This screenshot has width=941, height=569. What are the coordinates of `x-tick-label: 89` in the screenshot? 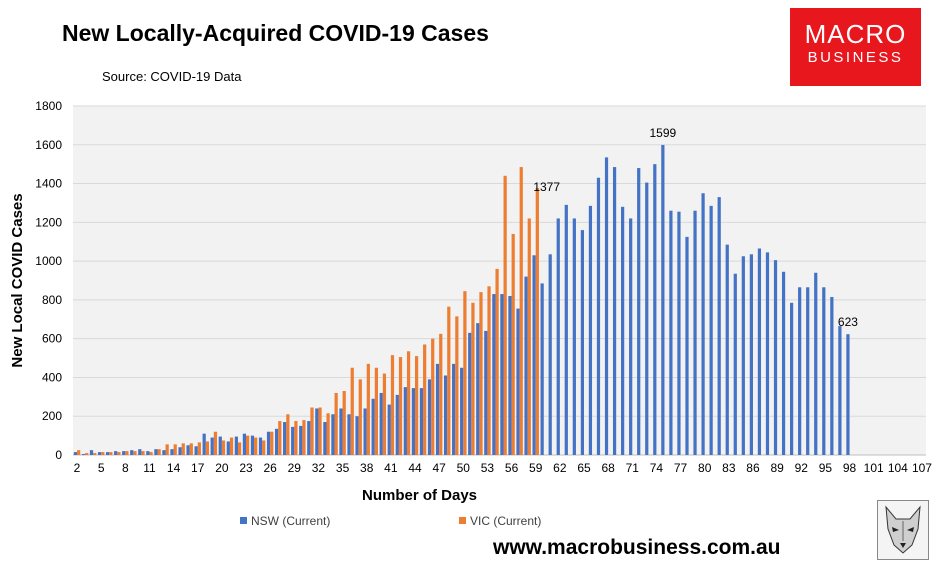 It's located at (777, 468).